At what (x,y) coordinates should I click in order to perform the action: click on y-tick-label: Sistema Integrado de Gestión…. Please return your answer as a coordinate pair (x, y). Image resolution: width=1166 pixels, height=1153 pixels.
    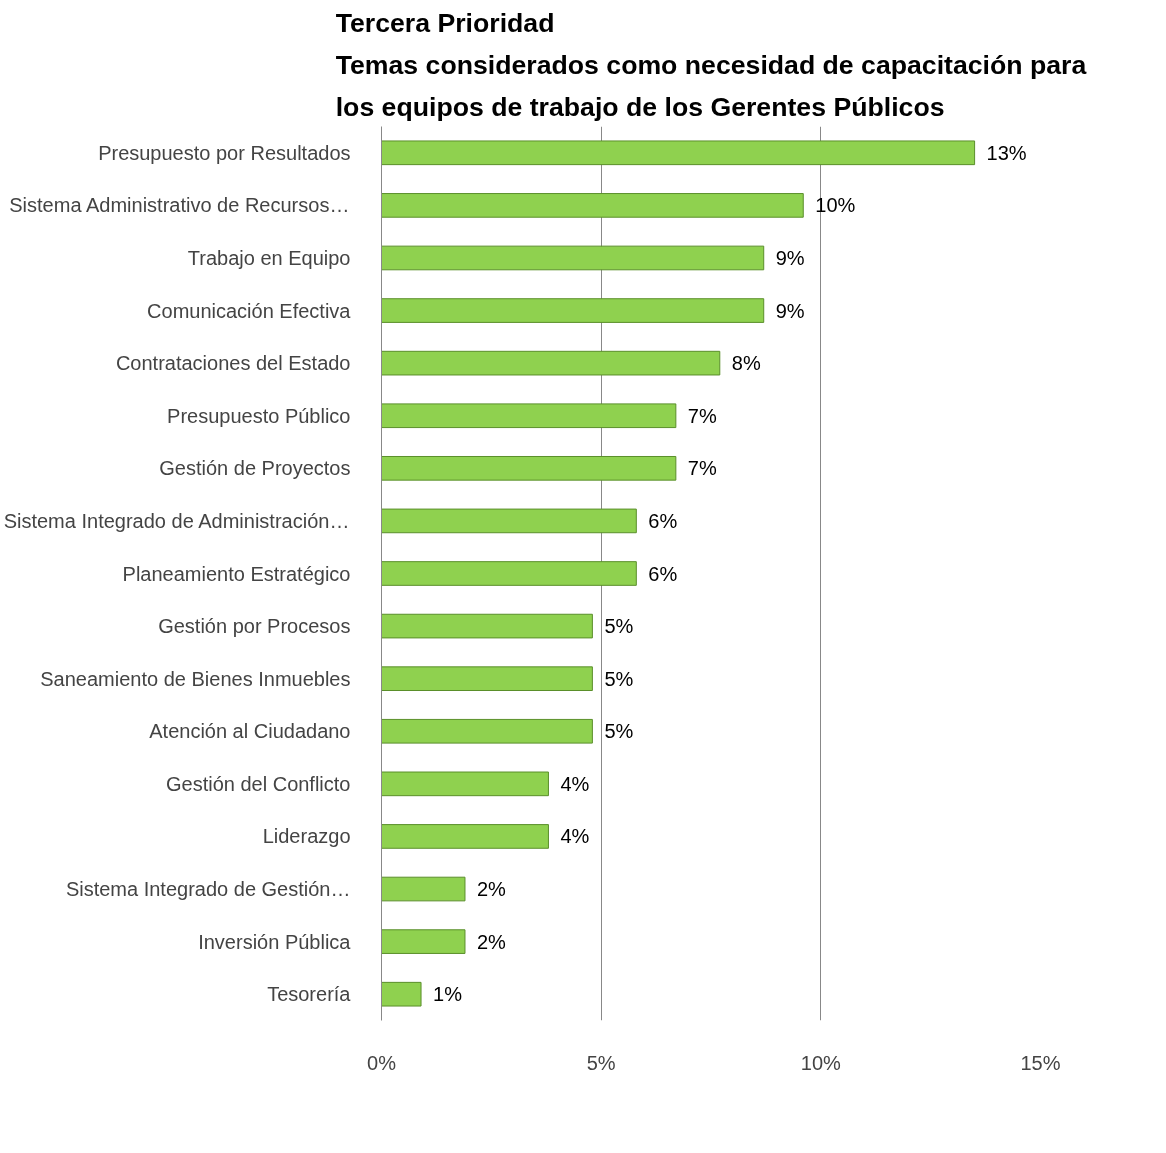
    Looking at the image, I should click on (208, 889).